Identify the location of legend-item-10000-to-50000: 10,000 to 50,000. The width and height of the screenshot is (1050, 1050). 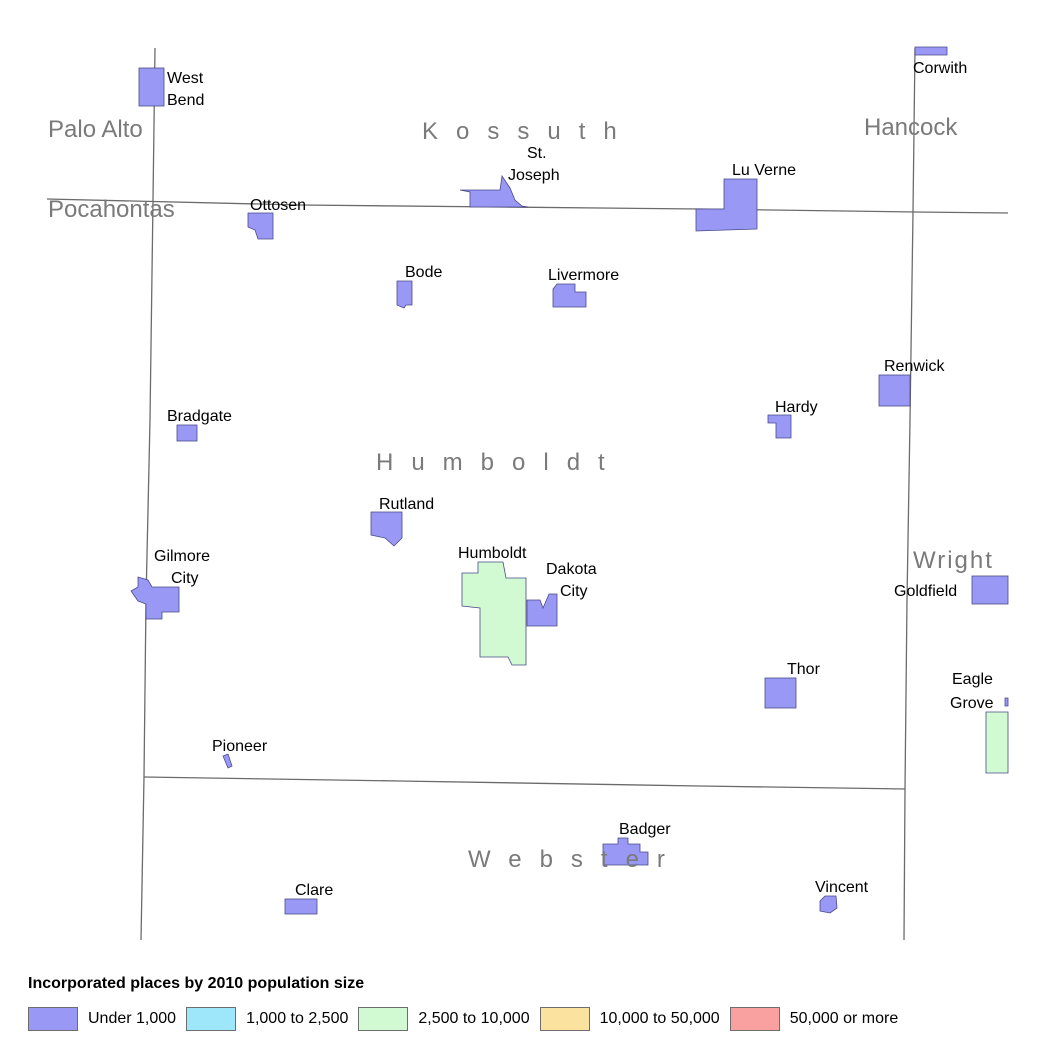
(629, 1019).